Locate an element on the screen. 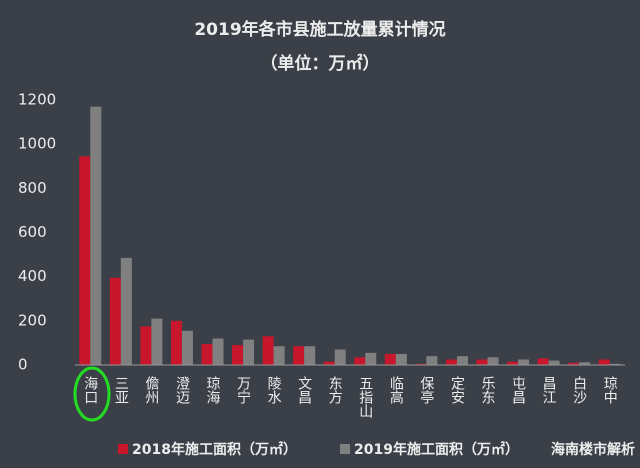 The image size is (640, 468). x-tick-label: 琼中 is located at coordinates (610, 390).